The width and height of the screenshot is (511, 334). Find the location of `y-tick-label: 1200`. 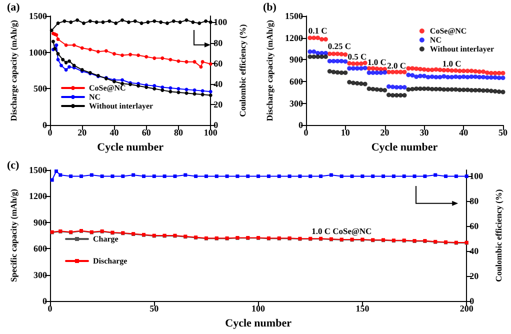

y-tick-label: 1200 is located at coordinates (38, 196).